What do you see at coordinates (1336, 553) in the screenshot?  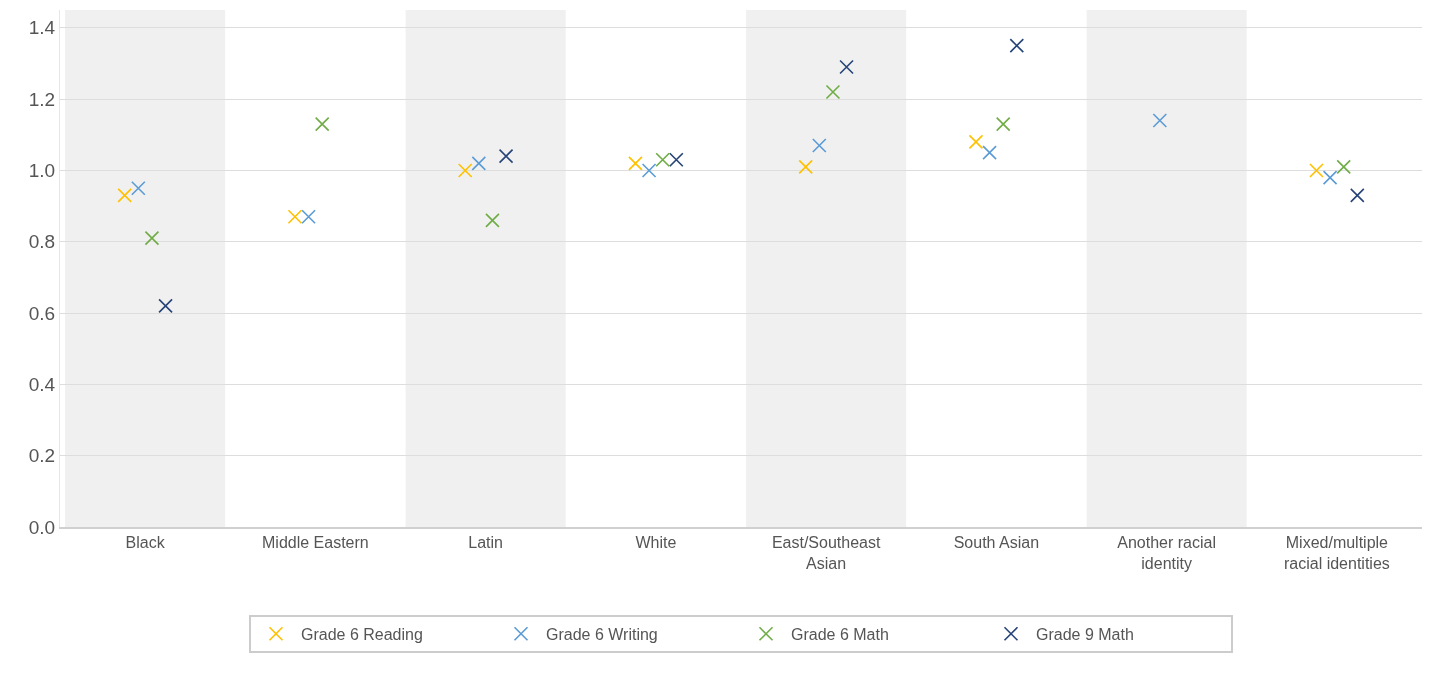 I see `x-tick-label: Mixed/multiple racial identities` at bounding box center [1336, 553].